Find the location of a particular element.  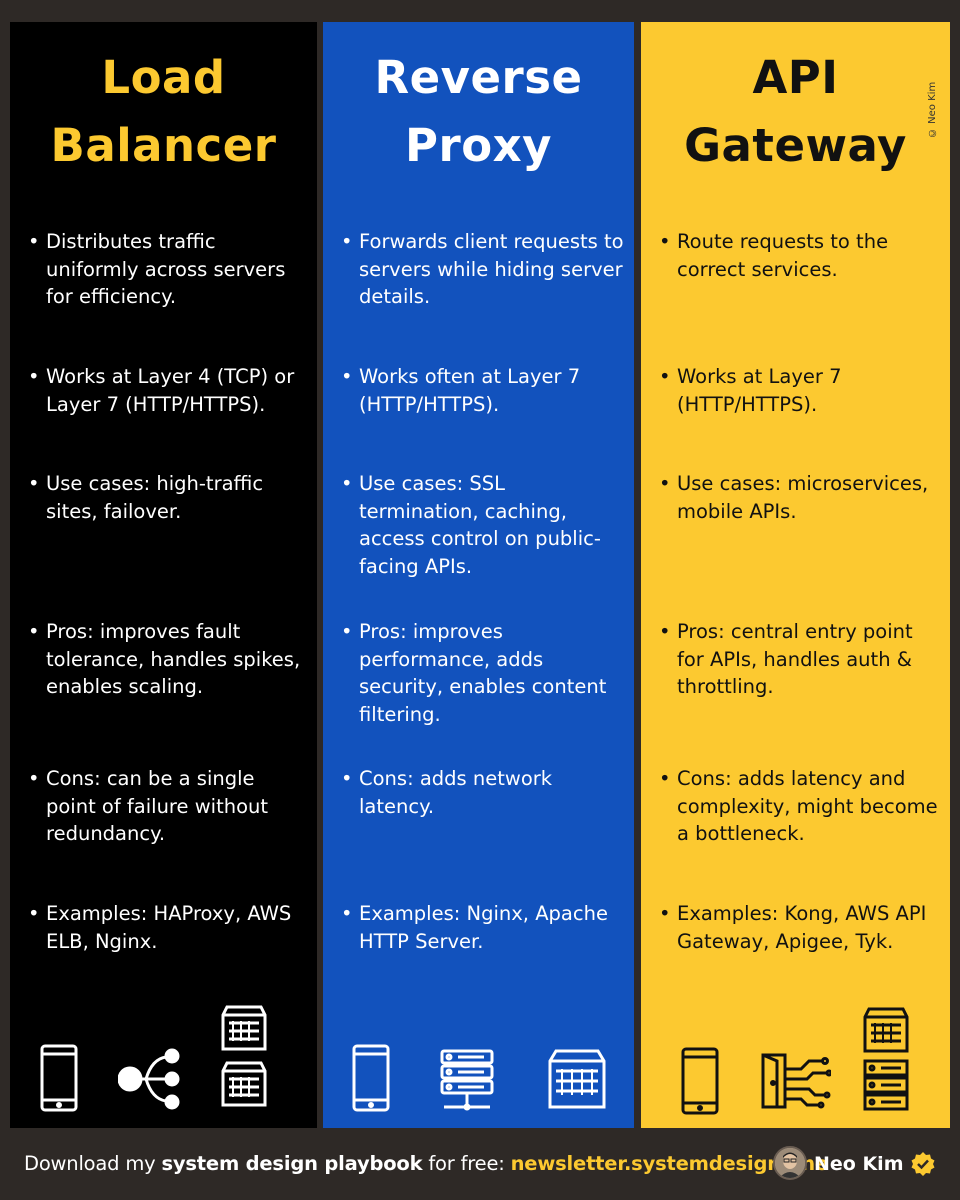

ag-icons is located at coordinates (795, 1057).